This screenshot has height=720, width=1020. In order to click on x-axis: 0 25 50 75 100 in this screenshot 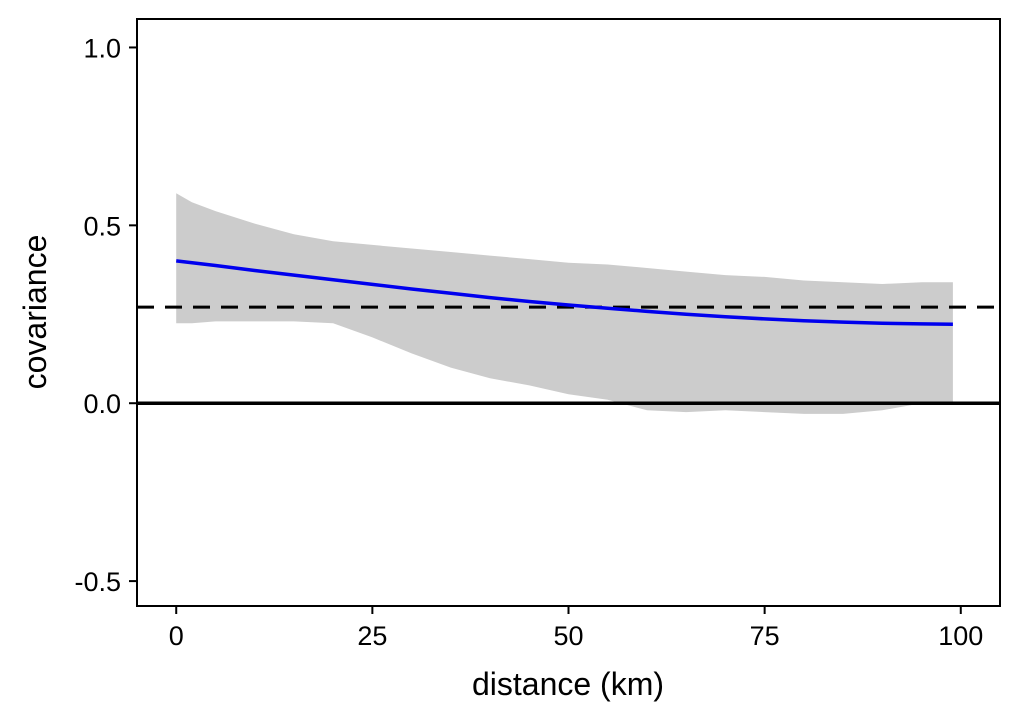, I will do `click(576, 628)`.